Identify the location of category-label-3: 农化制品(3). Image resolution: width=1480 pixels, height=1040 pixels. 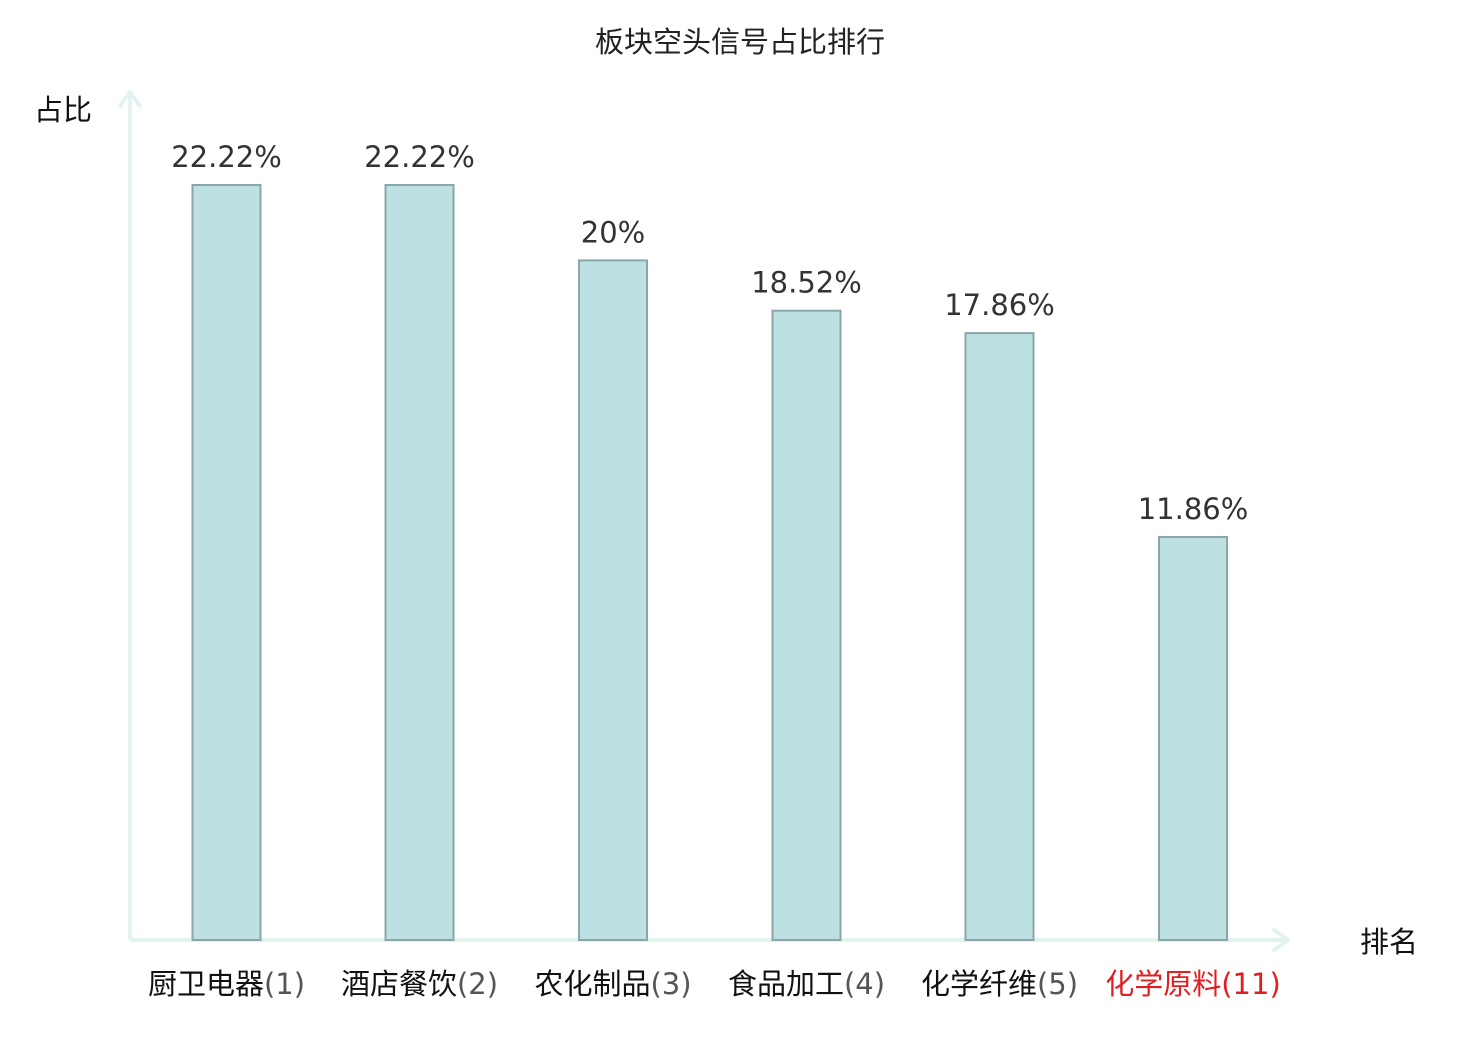
(612, 984).